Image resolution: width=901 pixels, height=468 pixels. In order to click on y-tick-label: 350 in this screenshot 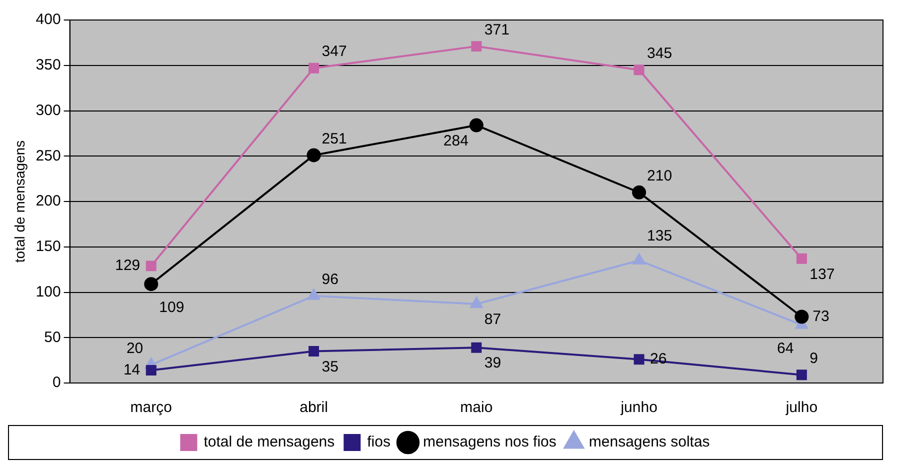, I will do `click(48, 65)`.